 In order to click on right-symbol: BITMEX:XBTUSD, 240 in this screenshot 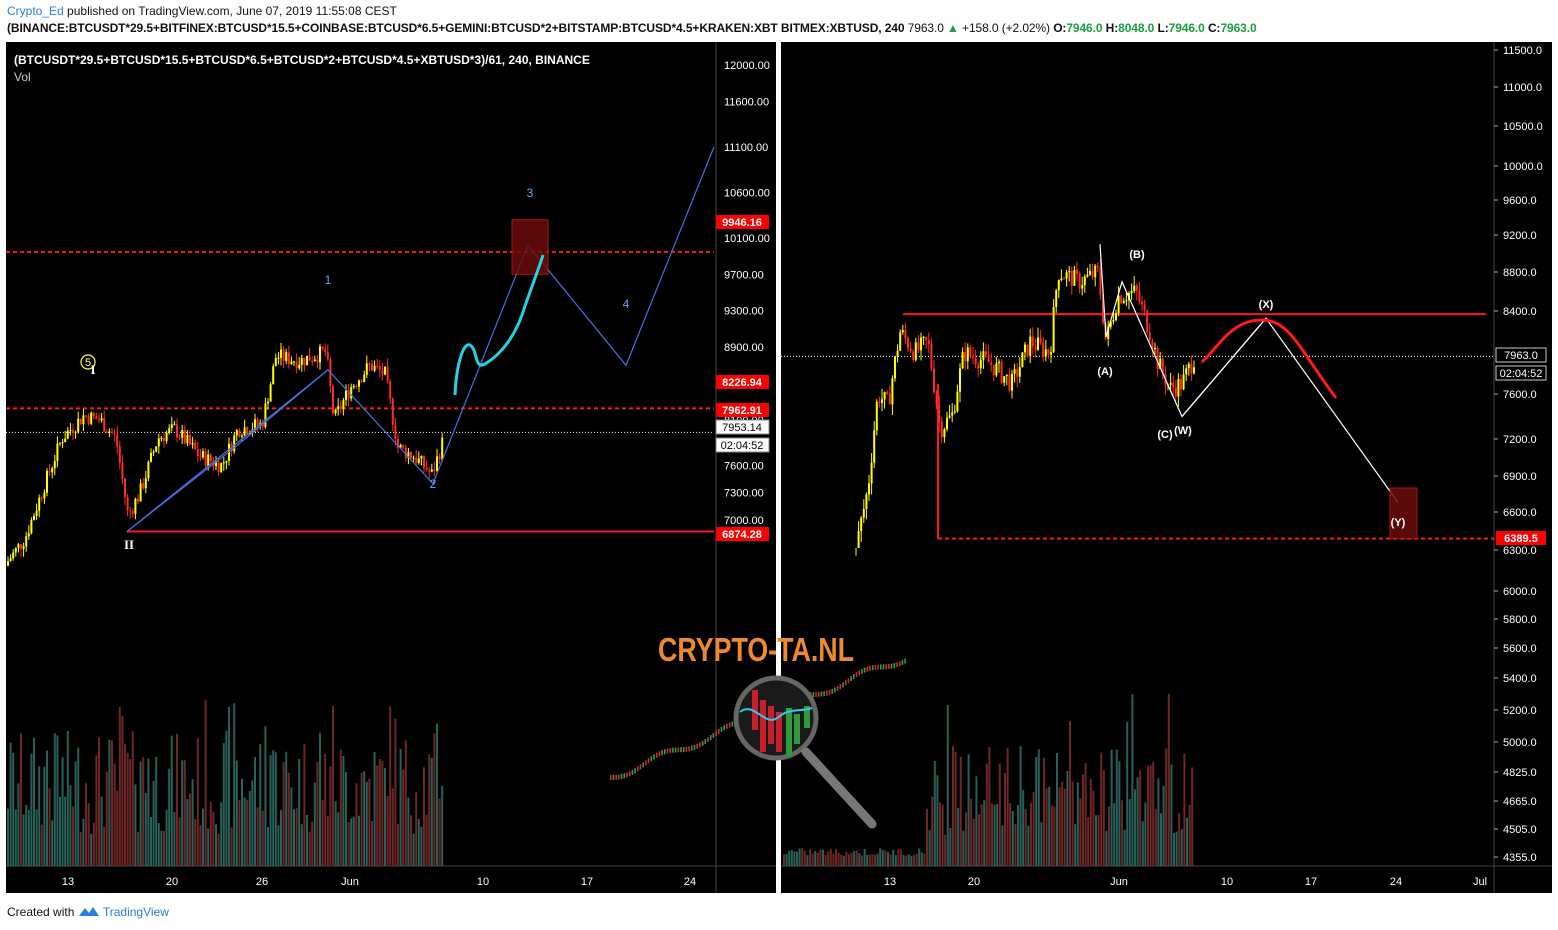, I will do `click(842, 28)`.